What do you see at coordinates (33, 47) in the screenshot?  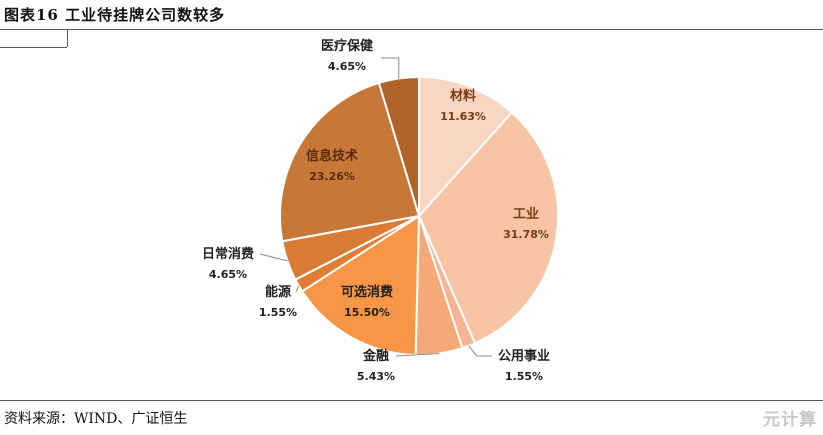 I see `title-divider-tick` at bounding box center [33, 47].